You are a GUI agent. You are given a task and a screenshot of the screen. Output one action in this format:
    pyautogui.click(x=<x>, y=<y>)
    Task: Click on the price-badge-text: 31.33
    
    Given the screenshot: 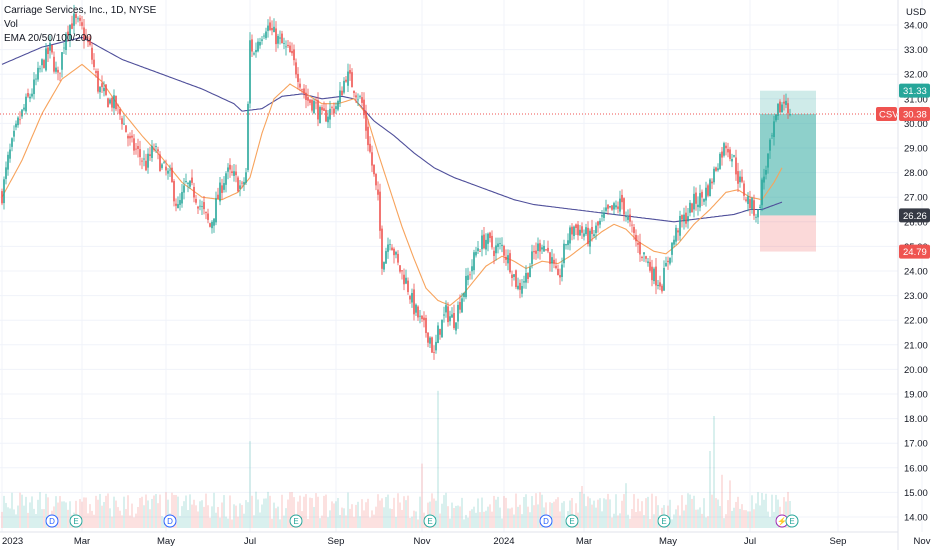 What is the action you would take?
    pyautogui.click(x=915, y=91)
    